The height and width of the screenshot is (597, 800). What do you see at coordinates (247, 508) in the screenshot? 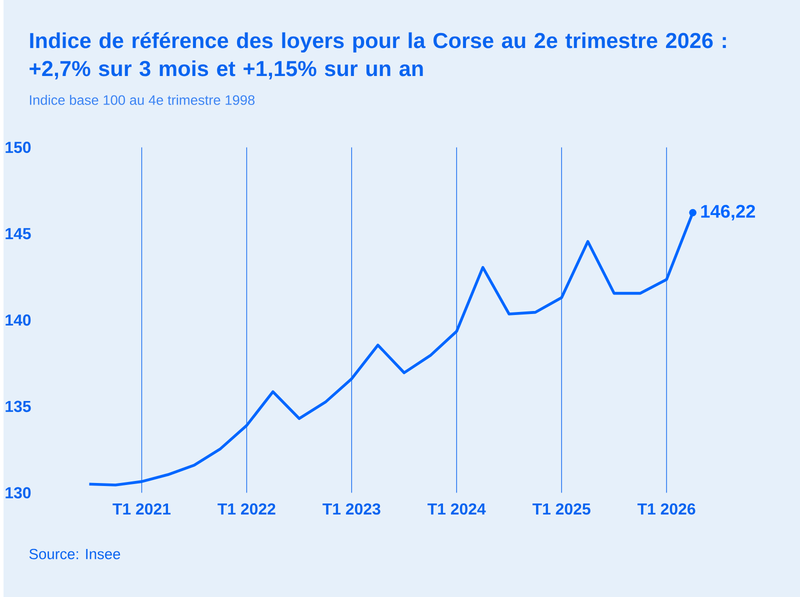
I see `x-tick-label: T1 2022` at bounding box center [247, 508].